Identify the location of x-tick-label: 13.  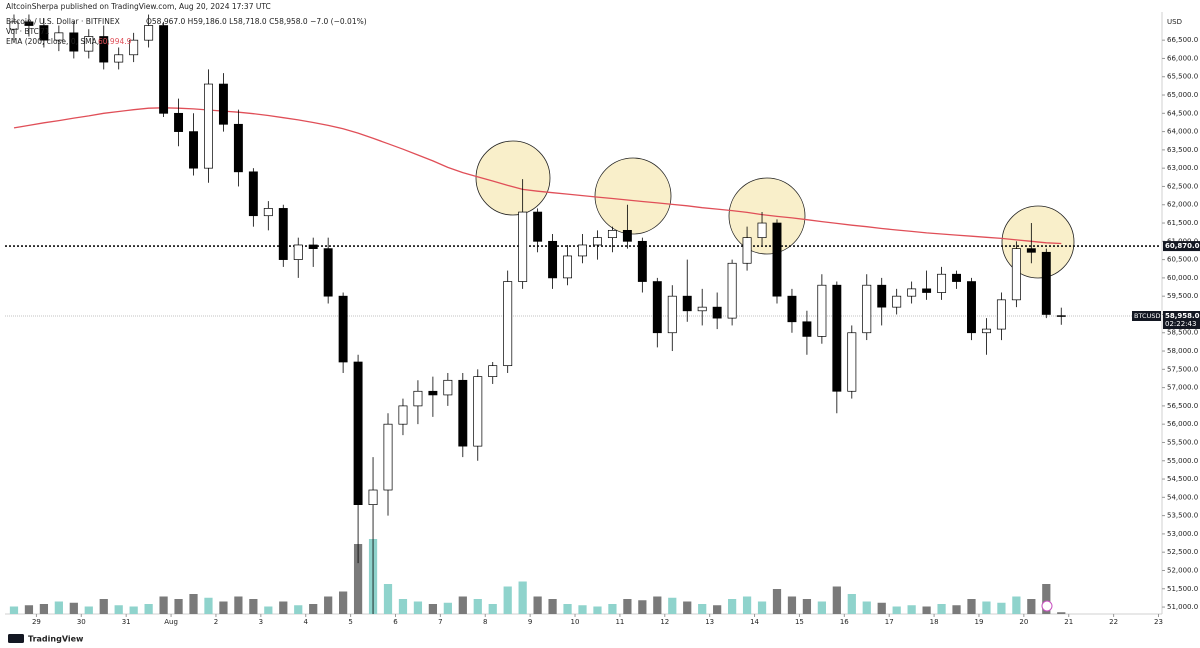
(709, 622).